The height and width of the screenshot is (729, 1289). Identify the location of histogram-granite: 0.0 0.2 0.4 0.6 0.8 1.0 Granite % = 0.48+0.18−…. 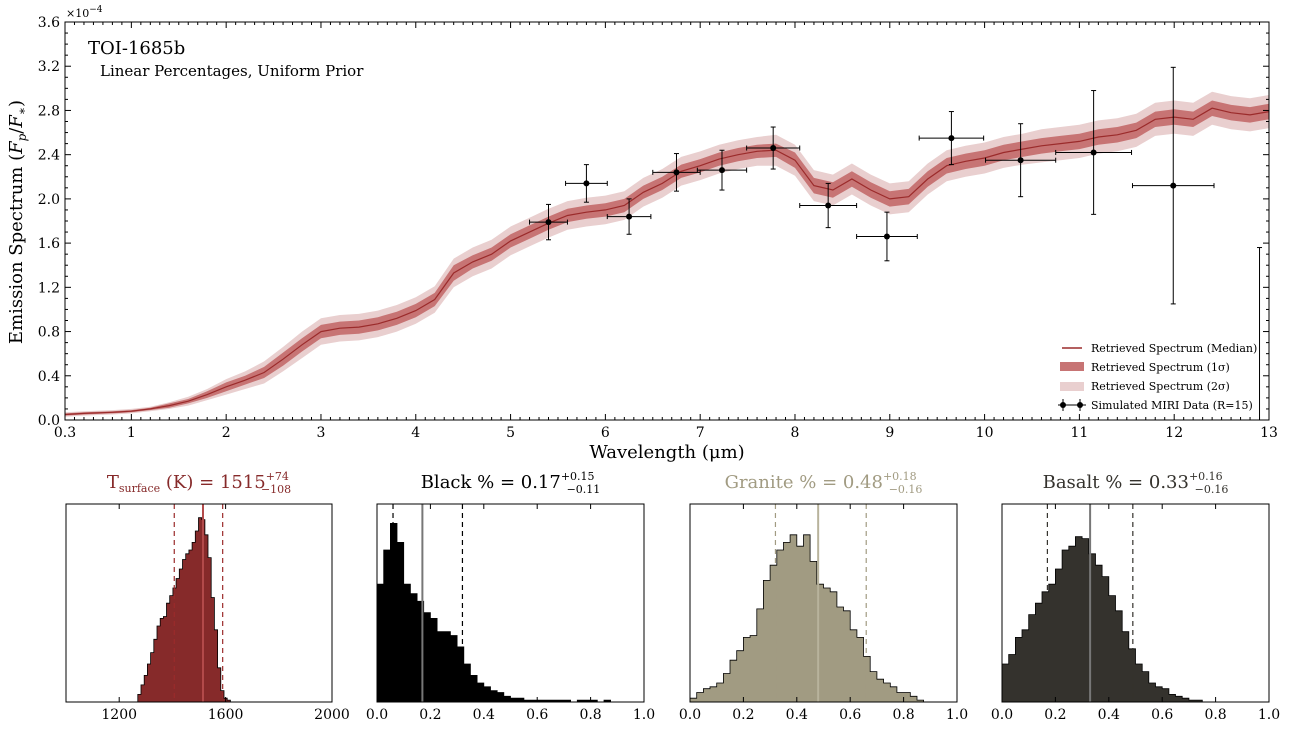
(823, 596).